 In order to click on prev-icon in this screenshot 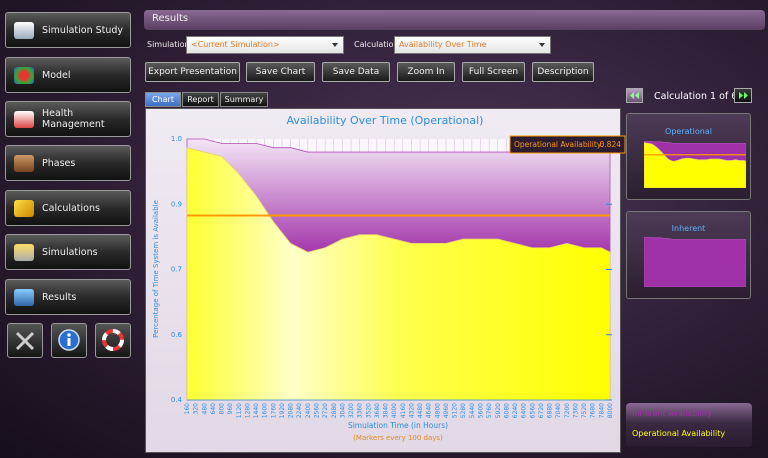, I will do `click(634, 95)`.